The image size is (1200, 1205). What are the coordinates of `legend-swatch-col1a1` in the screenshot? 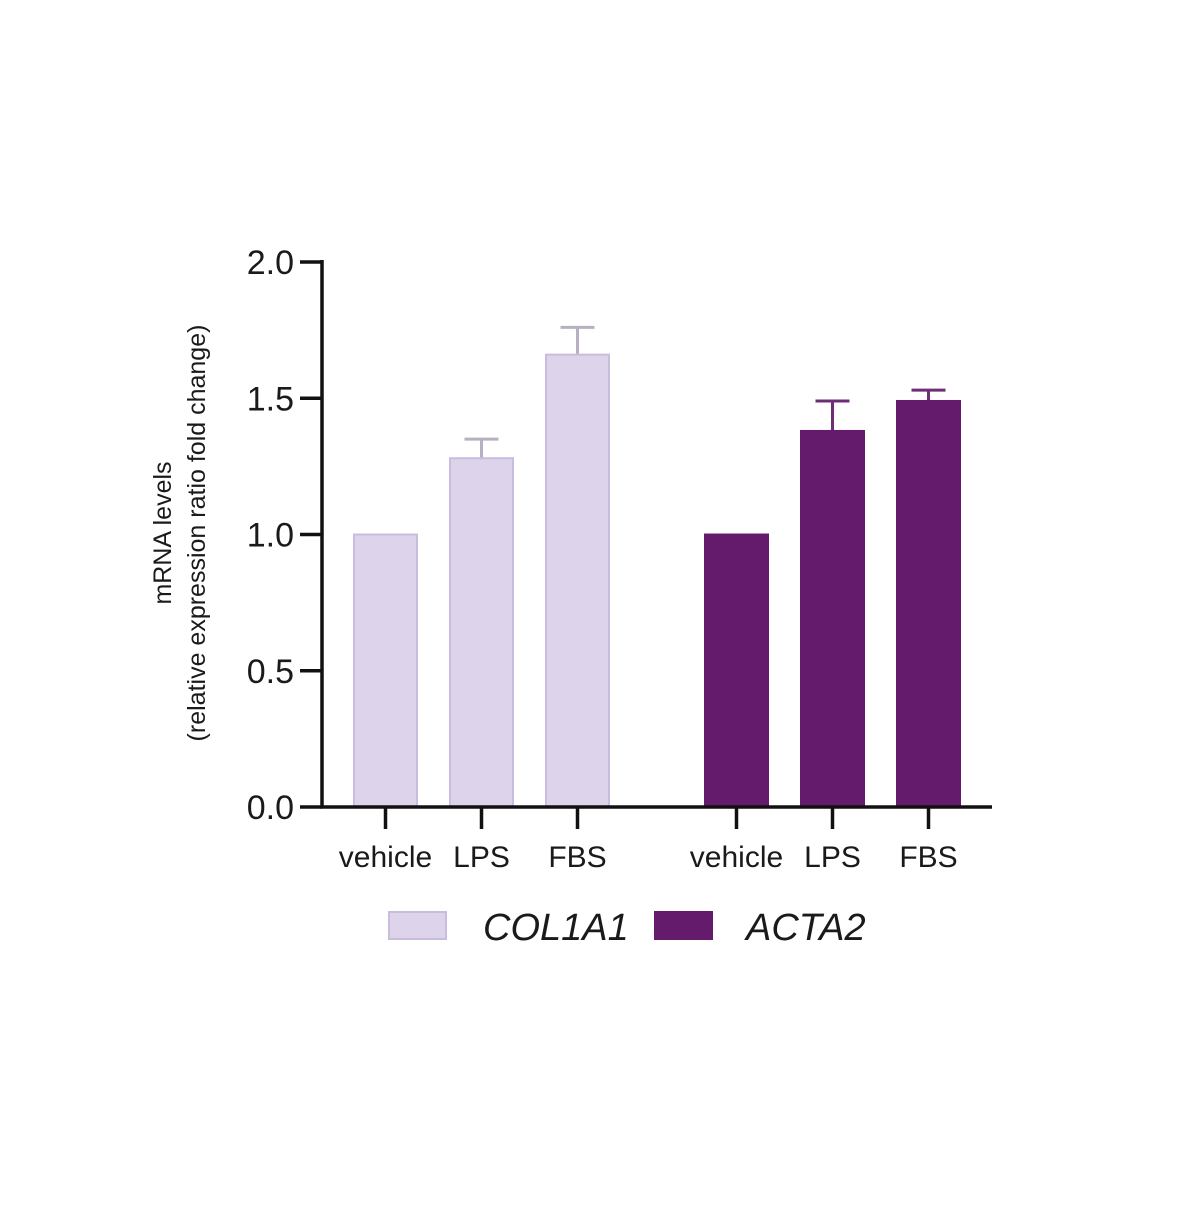 It's located at (417, 925).